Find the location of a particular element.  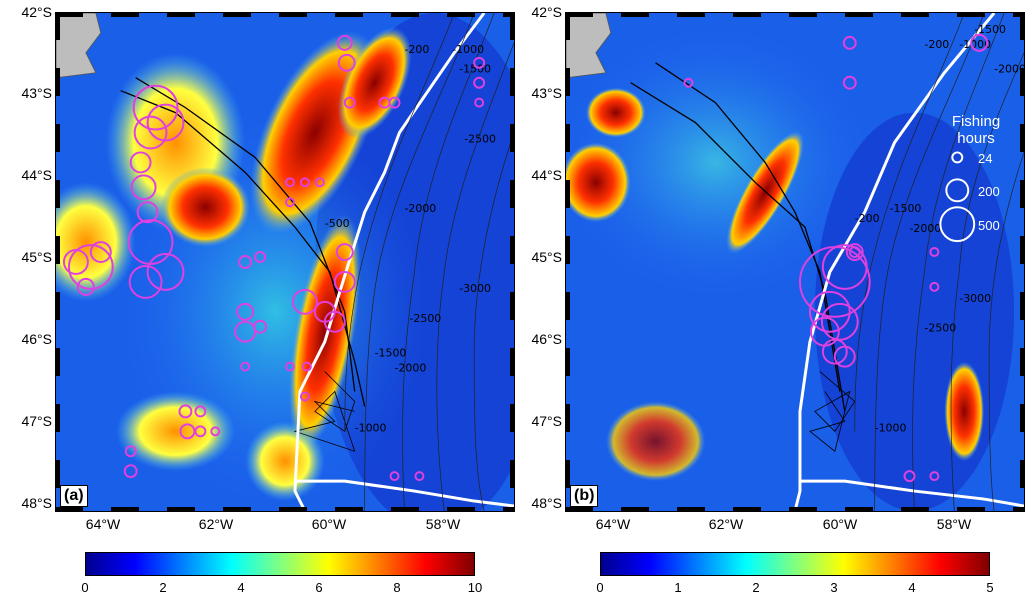

contour-label: -3000 is located at coordinates (975, 298).